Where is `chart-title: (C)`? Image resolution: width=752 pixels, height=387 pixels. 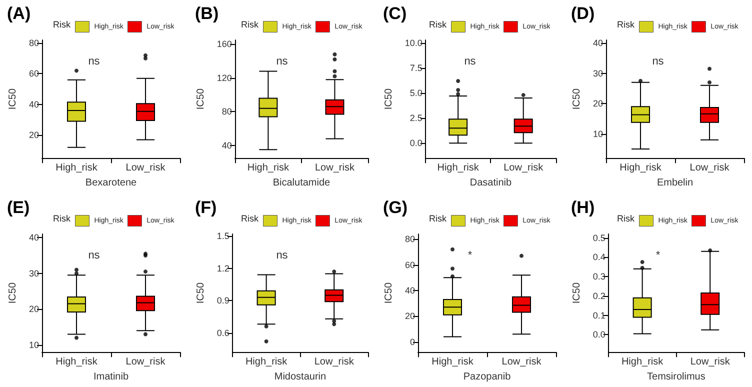 chart-title: (C) is located at coordinates (395, 13).